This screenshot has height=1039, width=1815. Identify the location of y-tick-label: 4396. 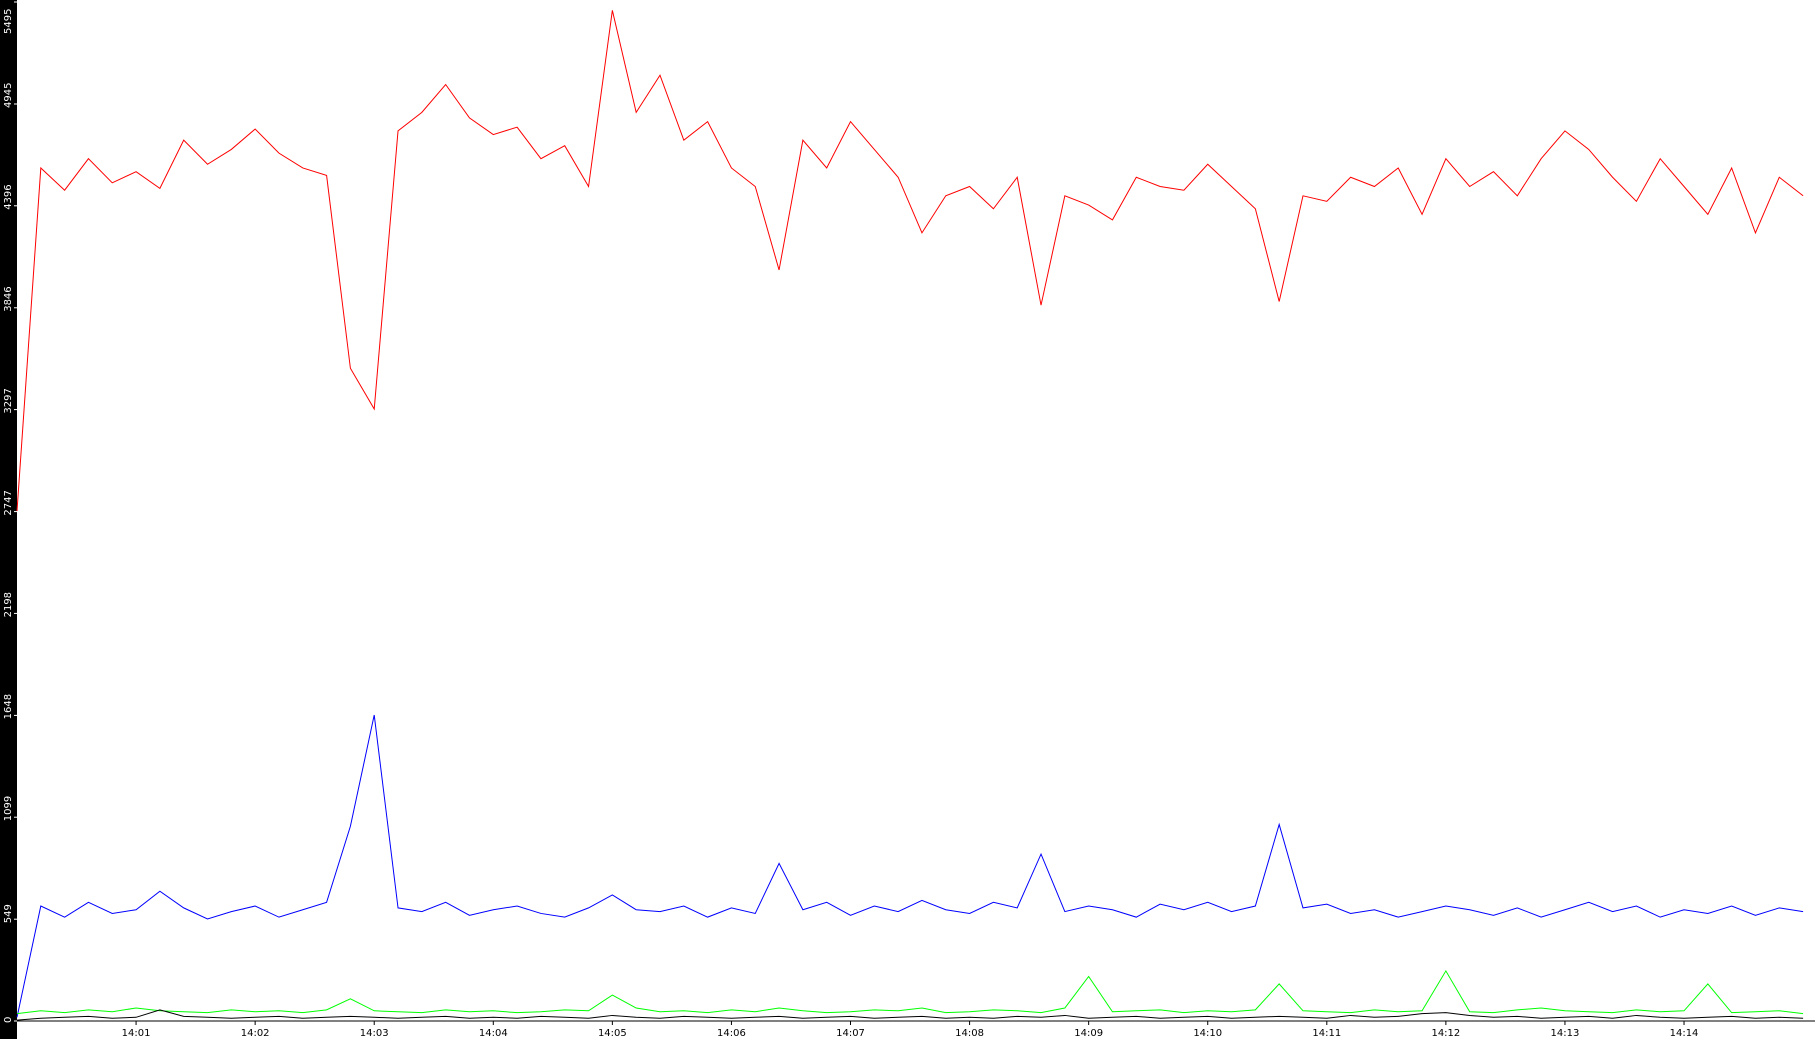
(8, 196).